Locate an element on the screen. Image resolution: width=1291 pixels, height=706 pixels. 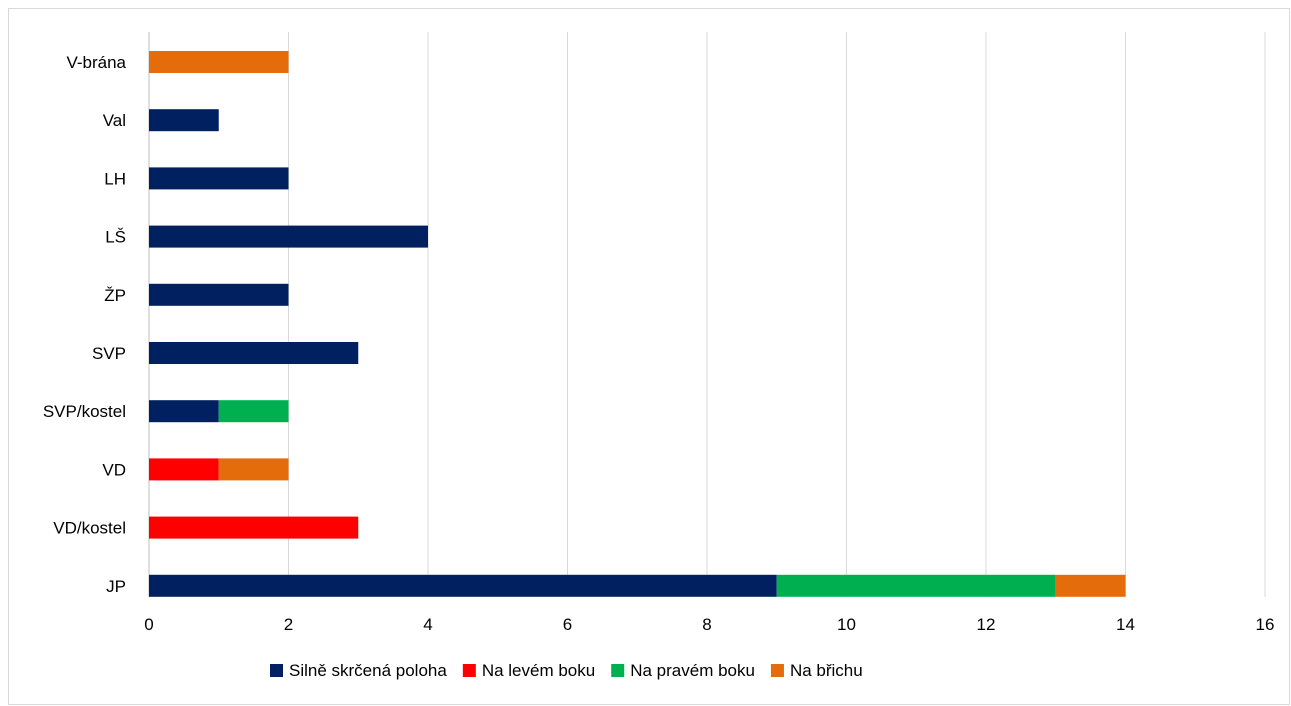
category-label: VD/kostel is located at coordinates (89, 528).